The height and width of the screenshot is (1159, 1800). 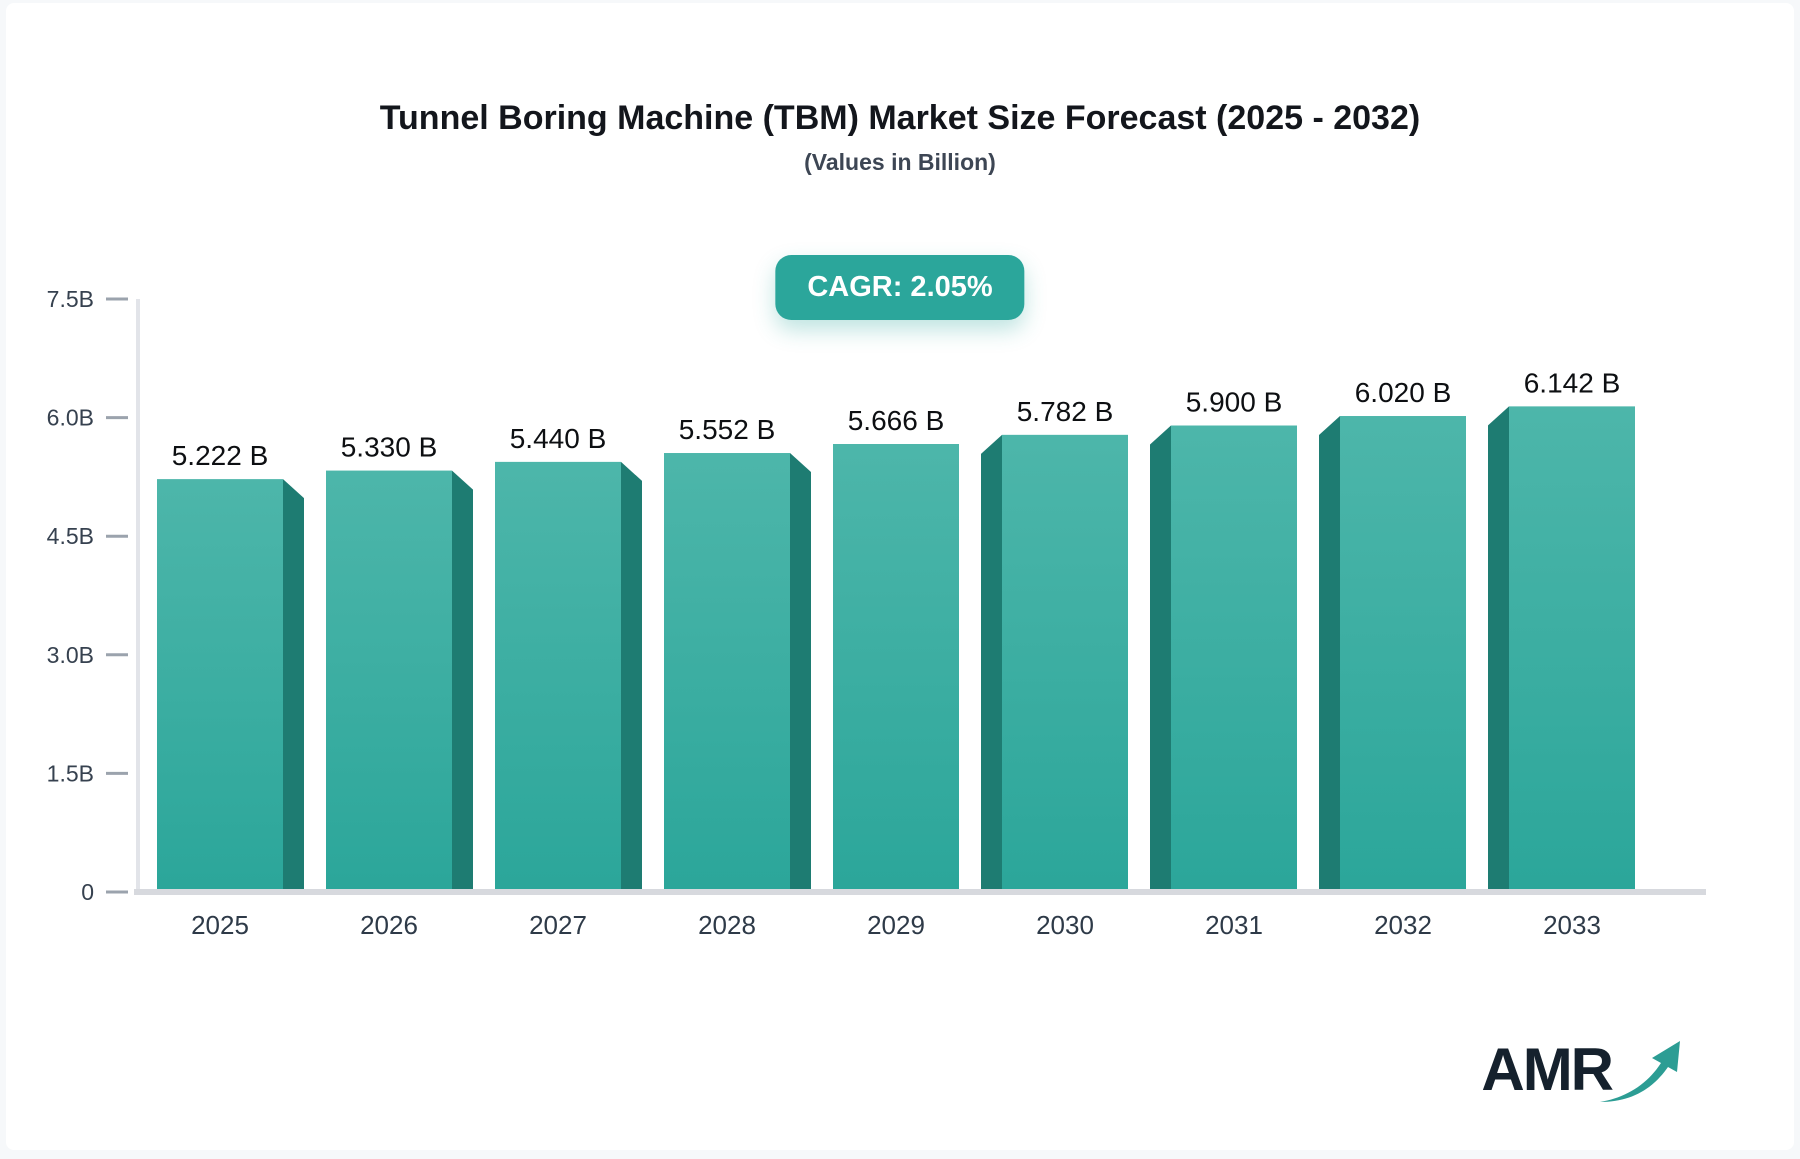 I want to click on amr-logo: AMR, so click(x=1582, y=1074).